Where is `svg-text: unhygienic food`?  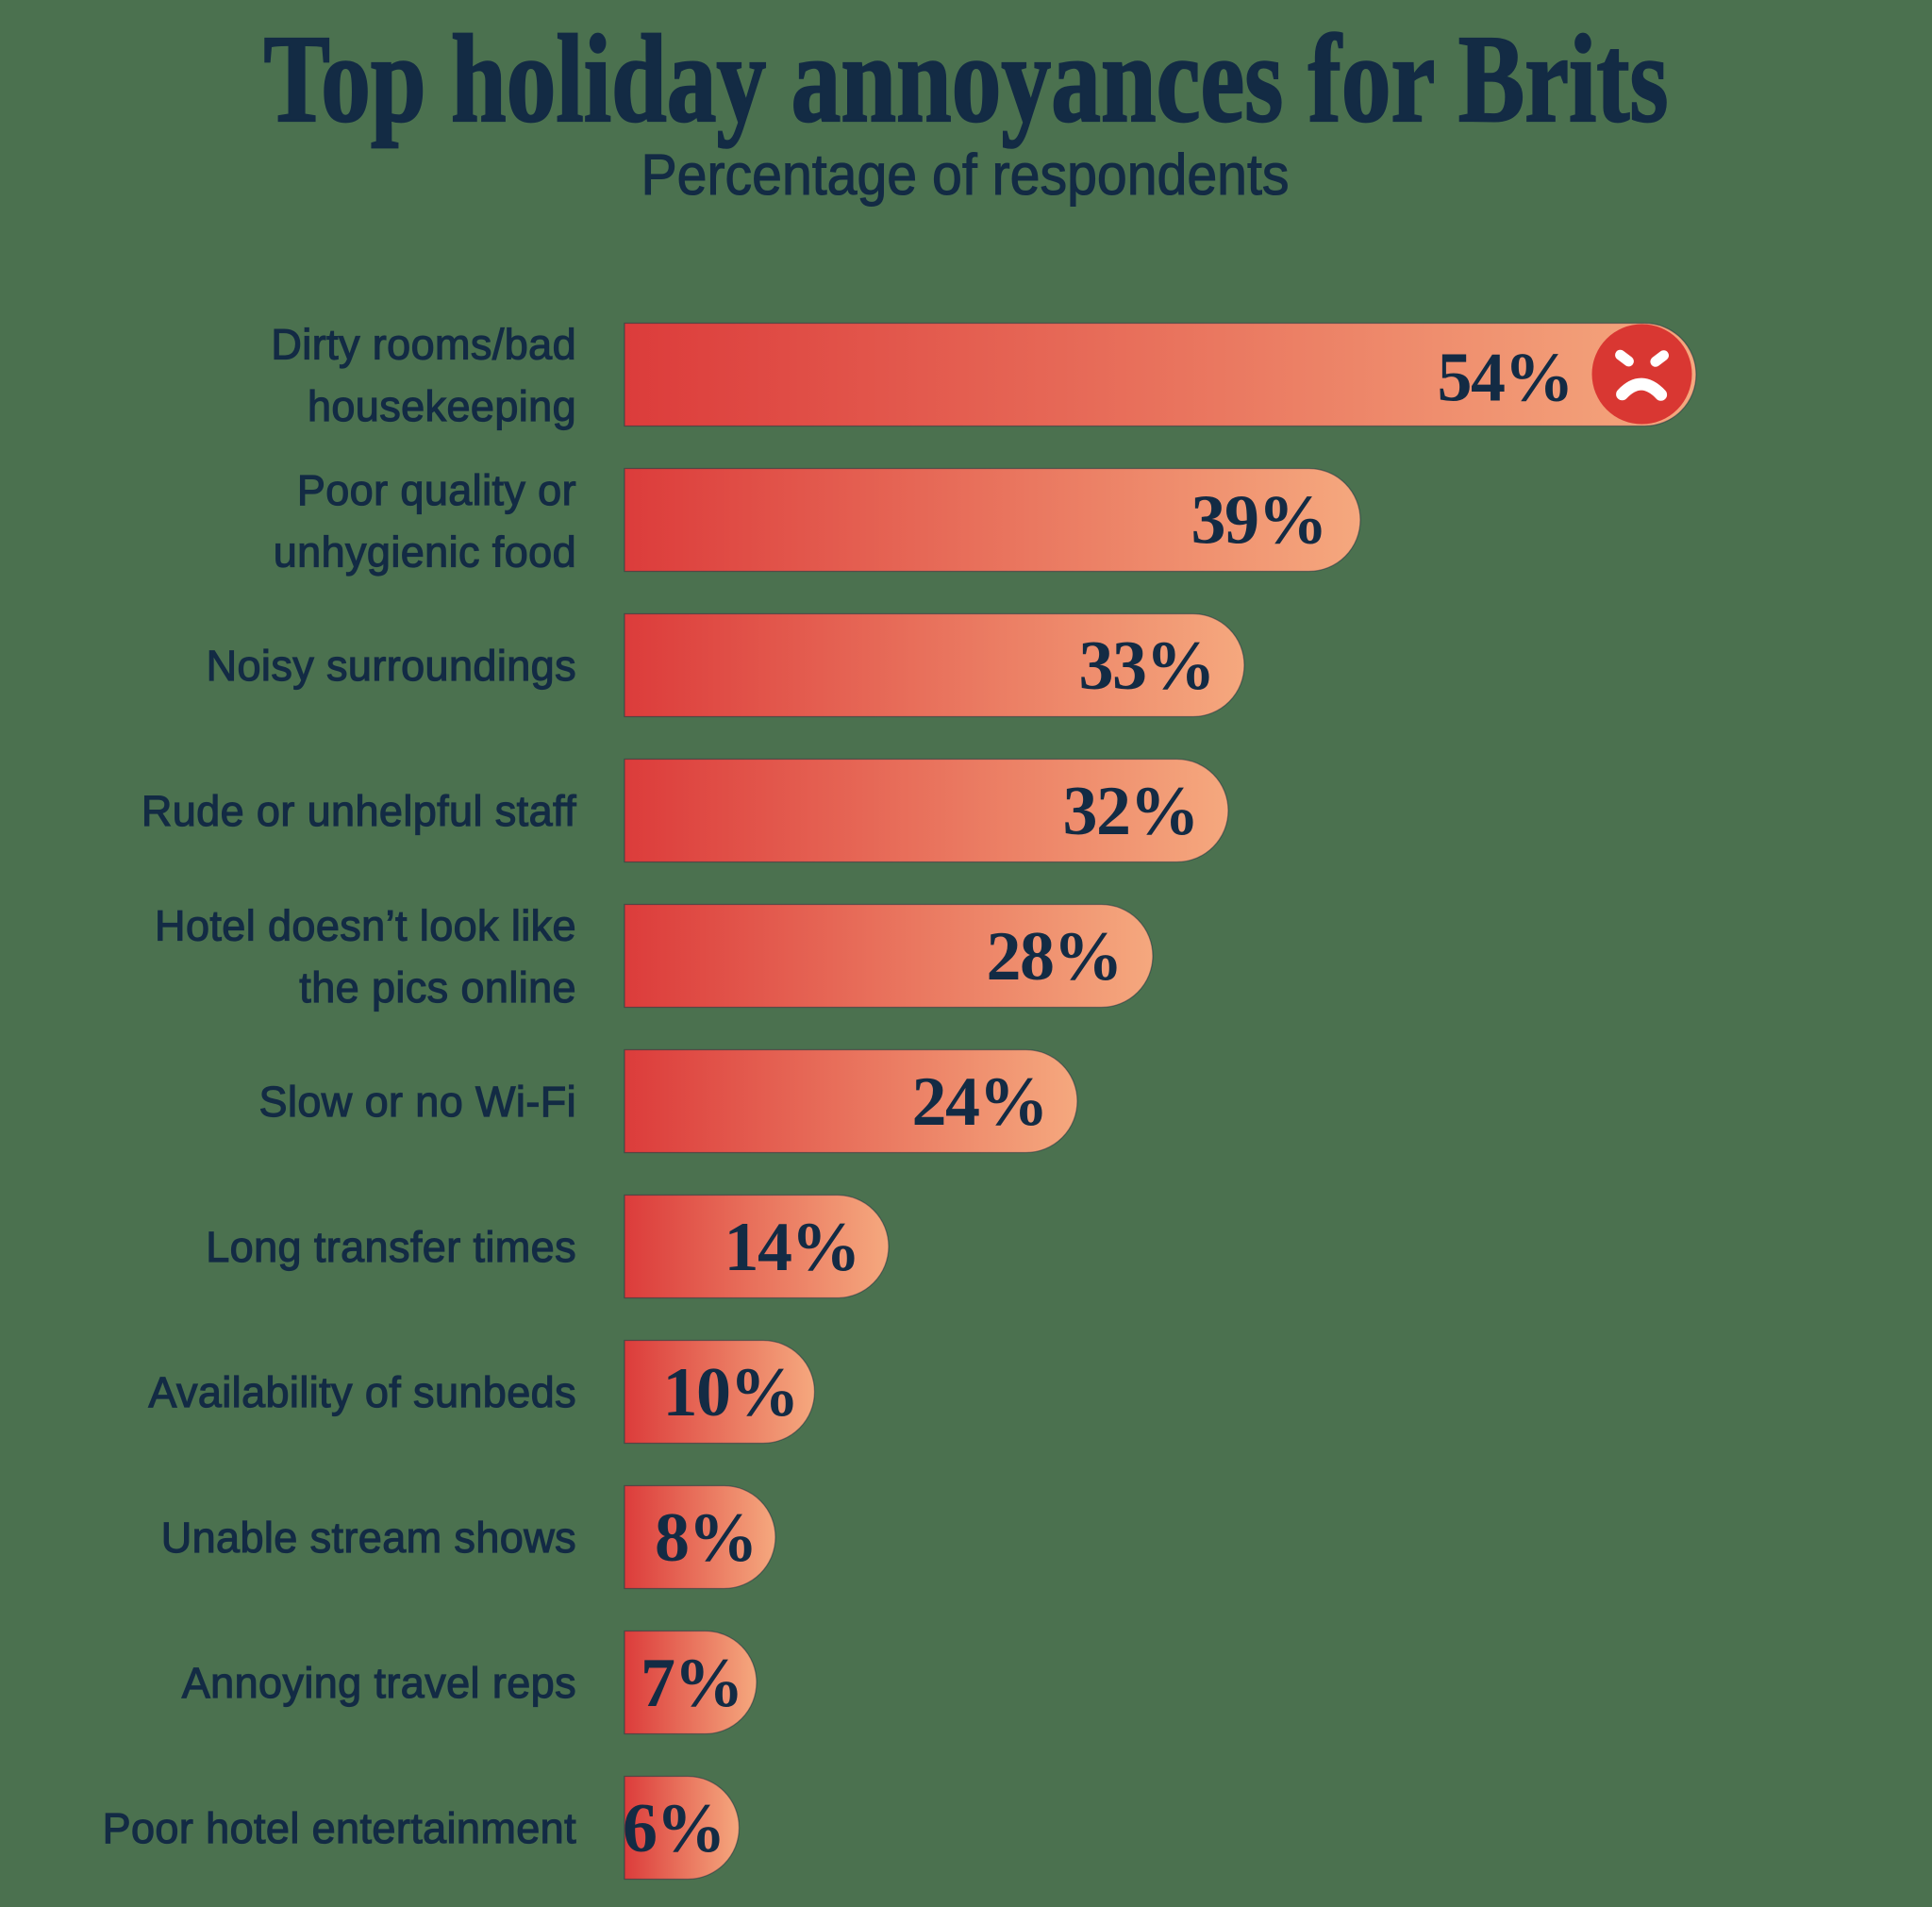
svg-text: unhygienic food is located at coordinates (425, 551).